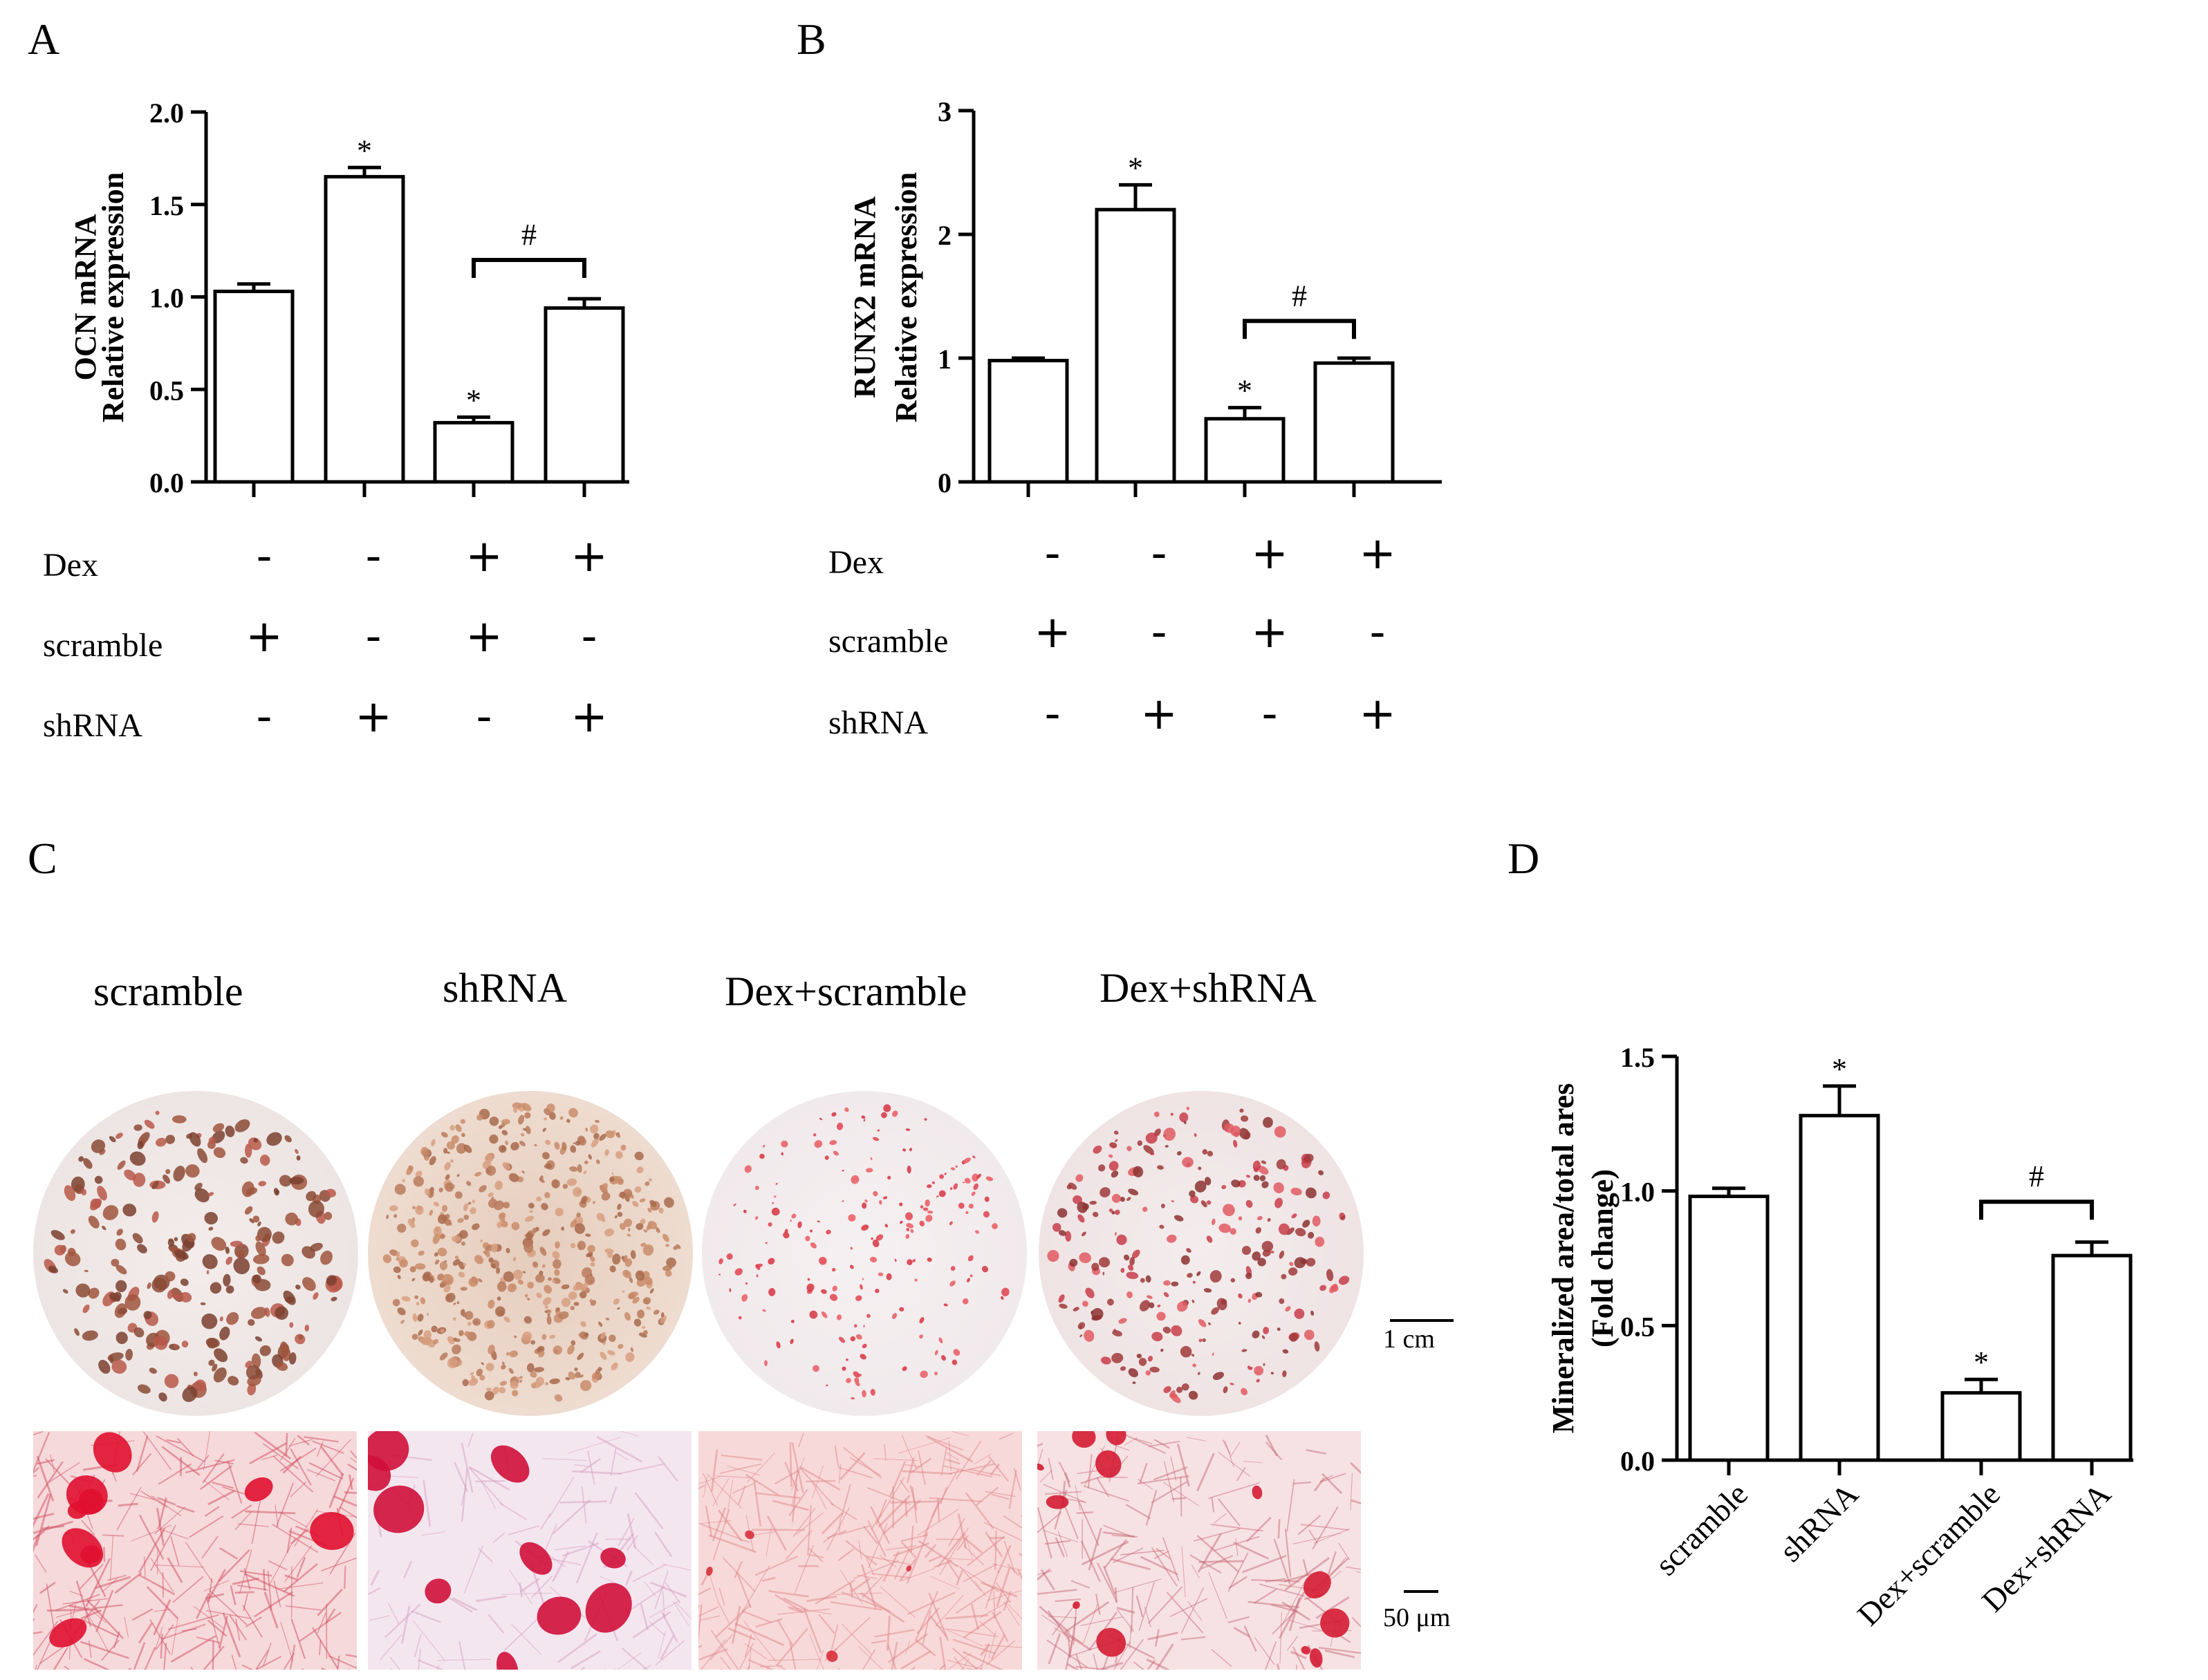 Image resolution: width=2208 pixels, height=1680 pixels. I want to click on plus-sign: +, so click(484, 636).